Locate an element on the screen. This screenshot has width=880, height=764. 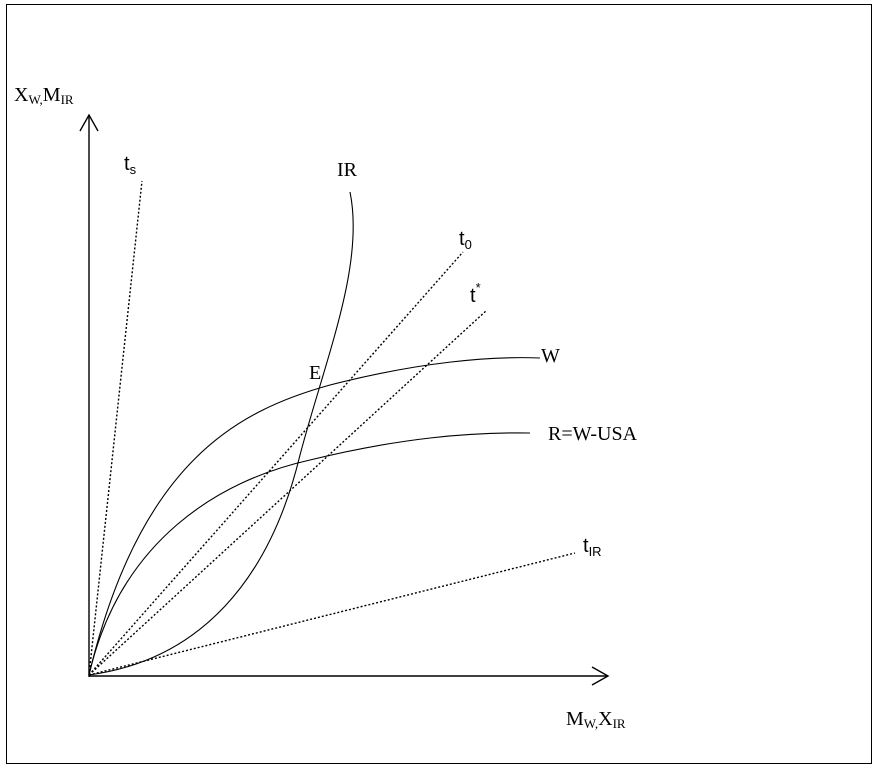
ray-tstar-label: t* is located at coordinates (475, 293).